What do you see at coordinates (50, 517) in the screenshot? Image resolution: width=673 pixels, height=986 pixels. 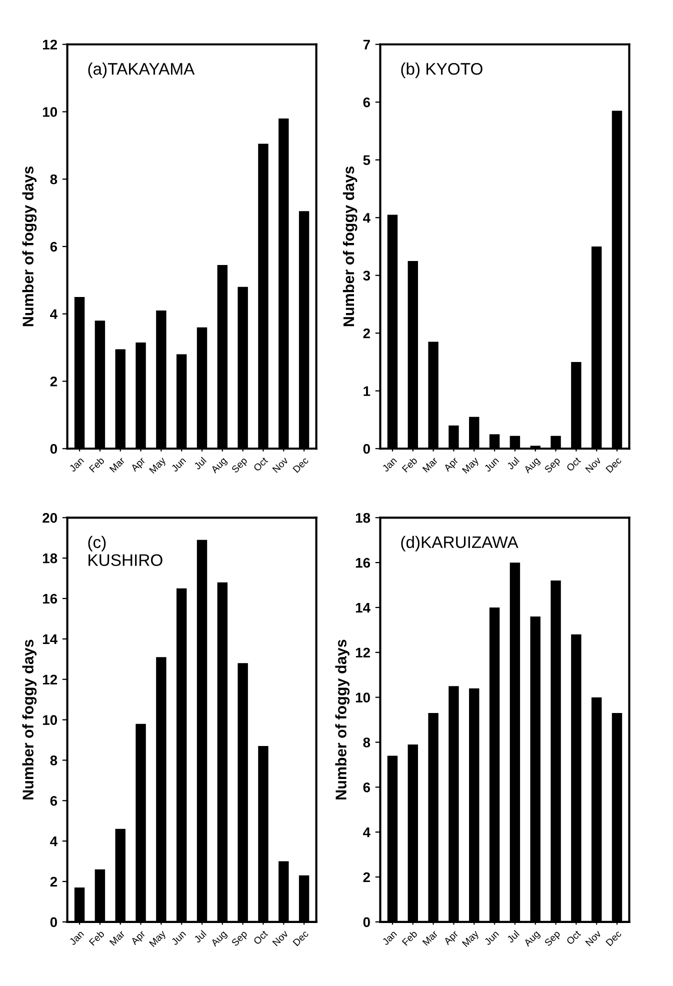 I see `y-tick-label: 20` at bounding box center [50, 517].